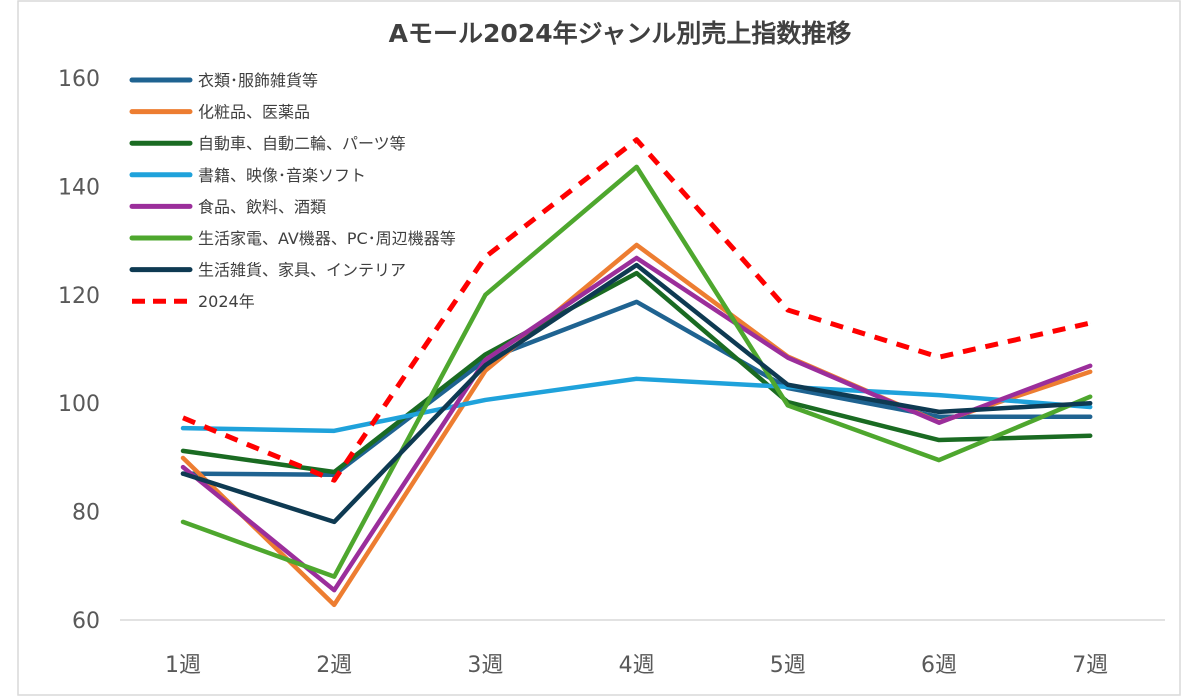 This screenshot has height=700, width=1200. Describe the element at coordinates (193, 301) in the screenshot. I see `legend-item: 2024年` at that location.